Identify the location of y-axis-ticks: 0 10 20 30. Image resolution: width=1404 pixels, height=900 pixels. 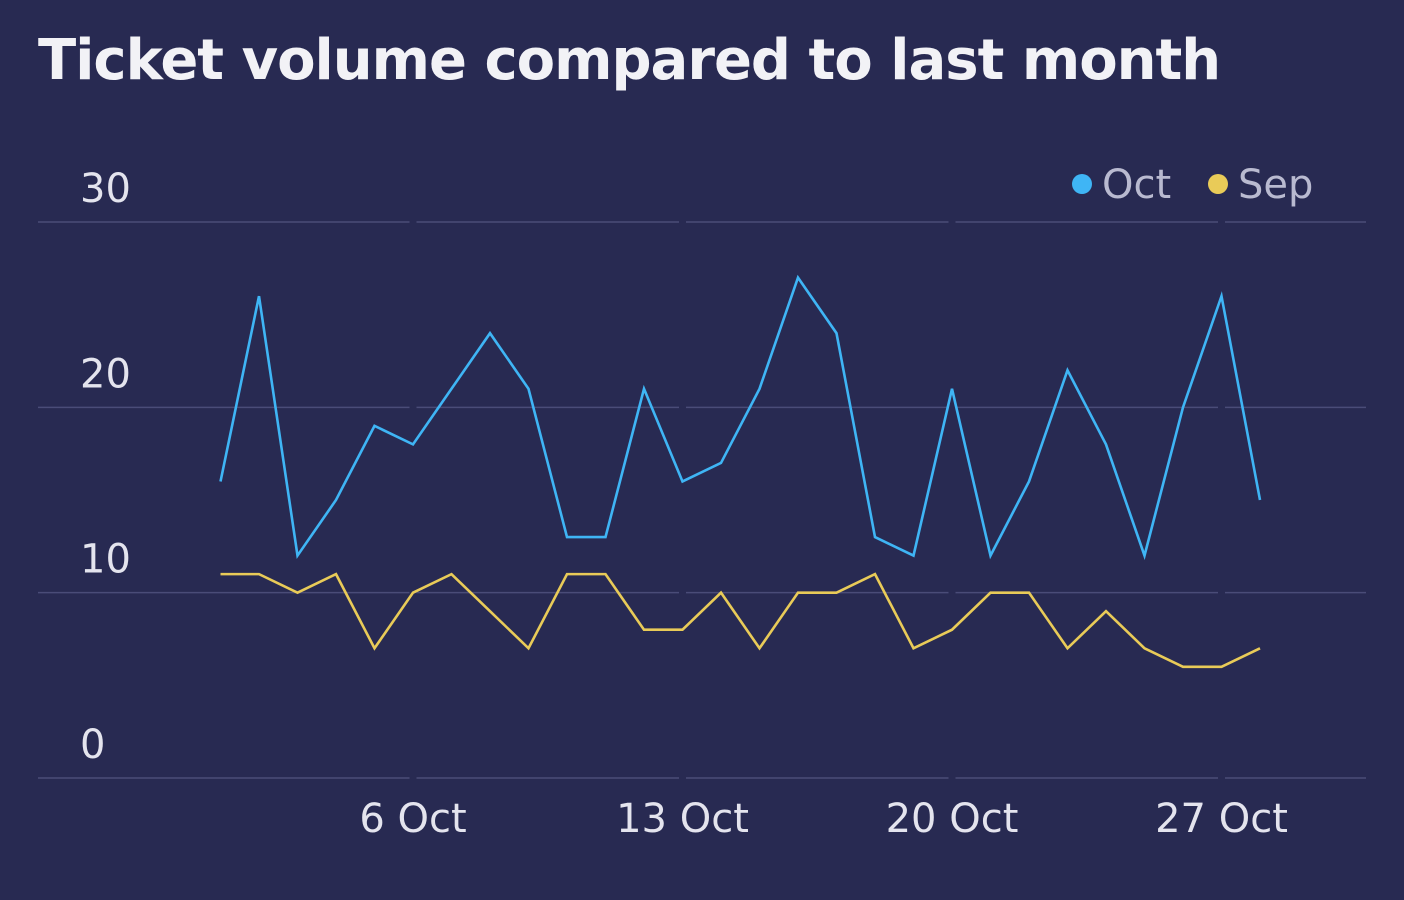
(105, 467).